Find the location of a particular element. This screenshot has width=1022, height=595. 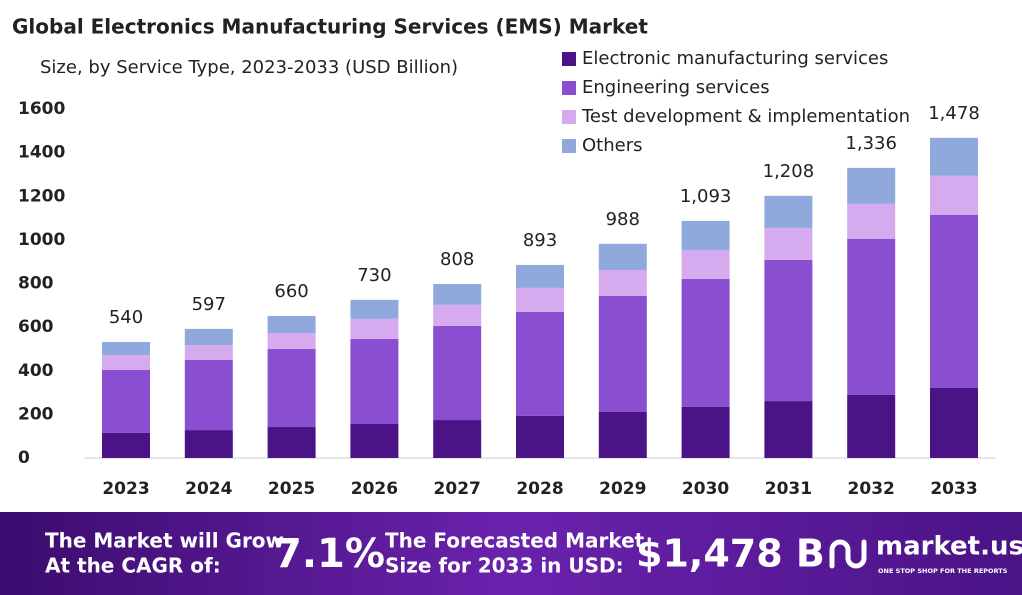

brand: market.us is located at coordinates (949, 547).